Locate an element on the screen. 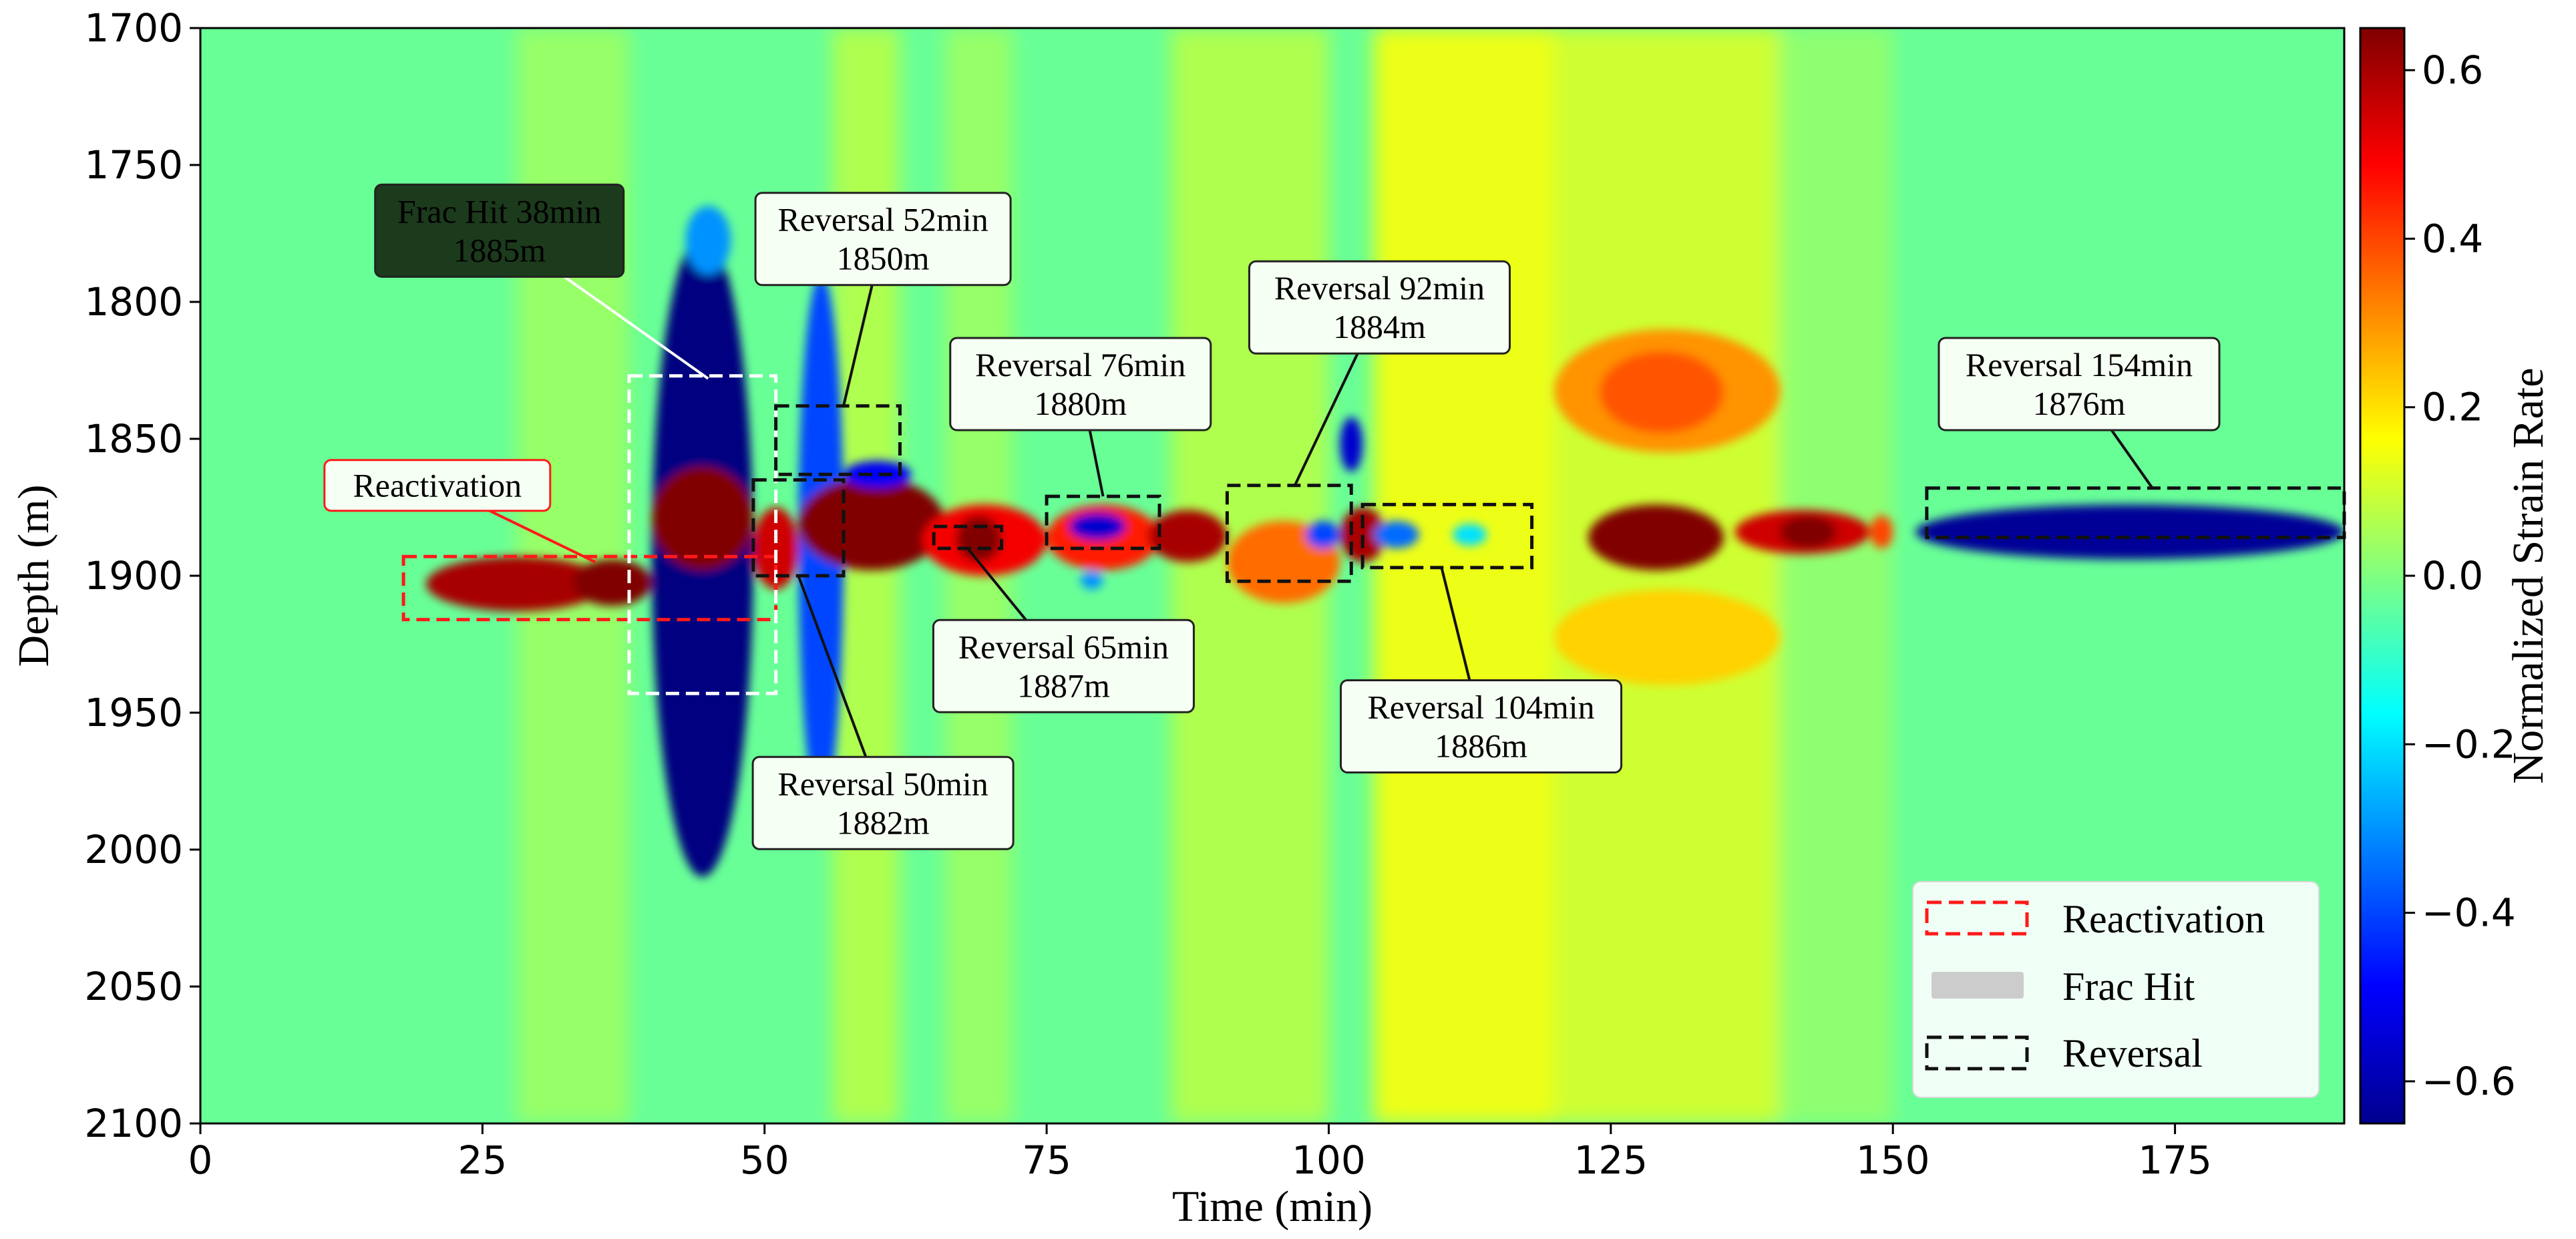  annotation-text: 1880m is located at coordinates (1080, 403).